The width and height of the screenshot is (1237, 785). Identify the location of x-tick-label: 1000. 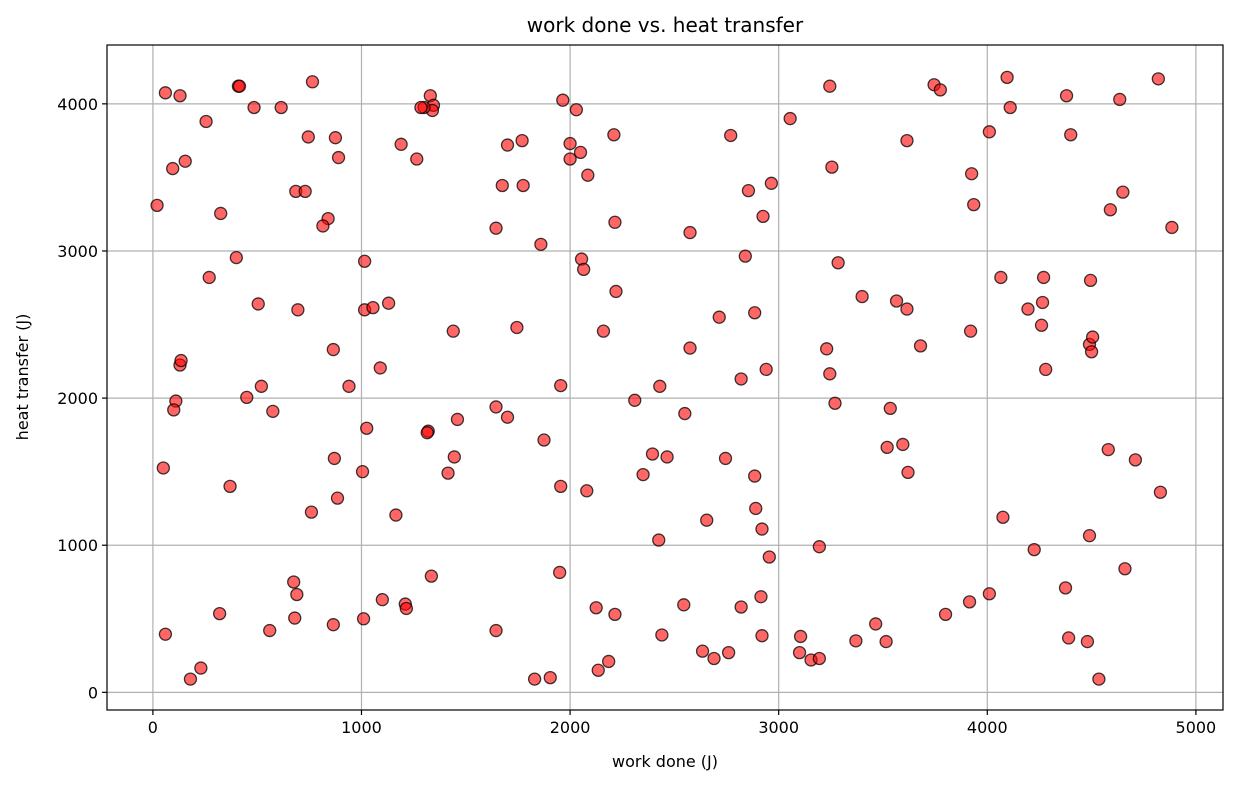
(361, 727).